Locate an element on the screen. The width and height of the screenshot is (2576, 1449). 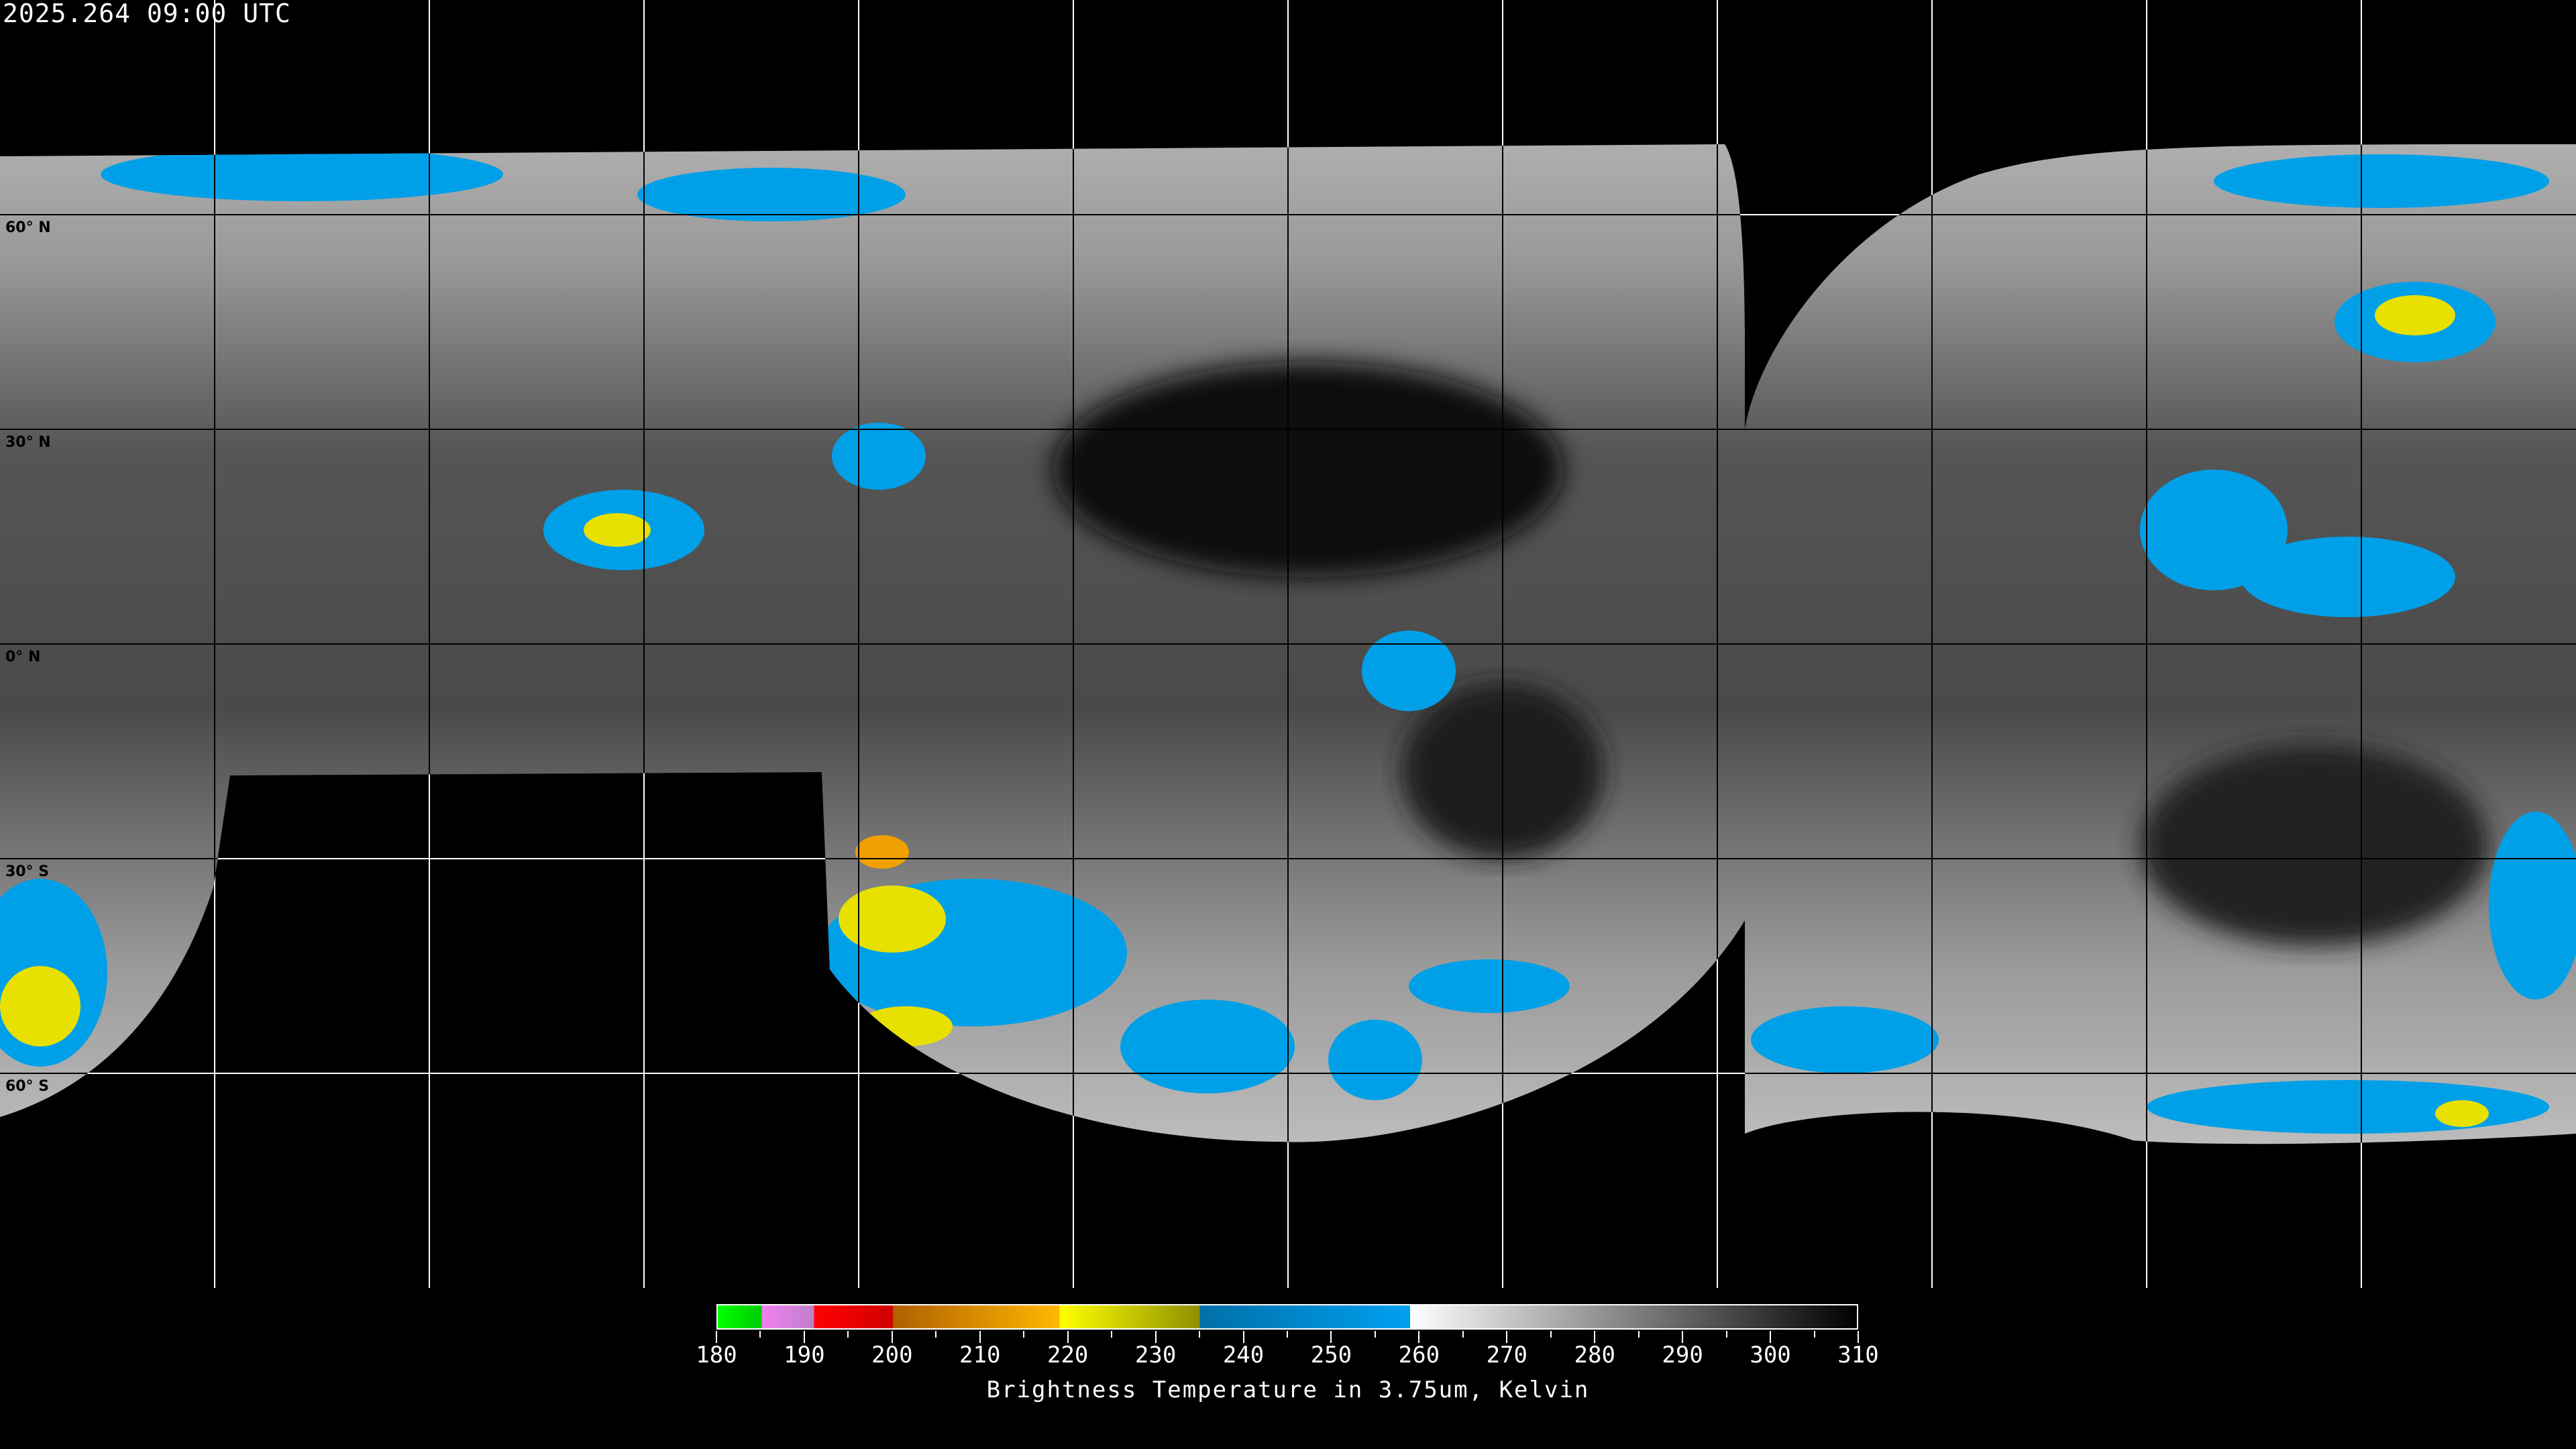
latitude-label: 30° N is located at coordinates (28, 442).